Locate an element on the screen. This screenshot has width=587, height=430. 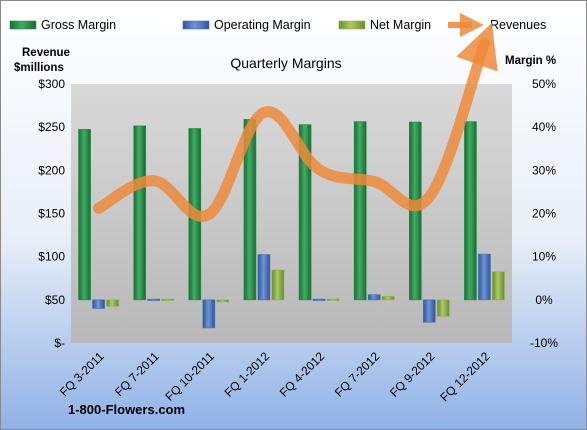
right-tick-label: 20% is located at coordinates (544, 214).